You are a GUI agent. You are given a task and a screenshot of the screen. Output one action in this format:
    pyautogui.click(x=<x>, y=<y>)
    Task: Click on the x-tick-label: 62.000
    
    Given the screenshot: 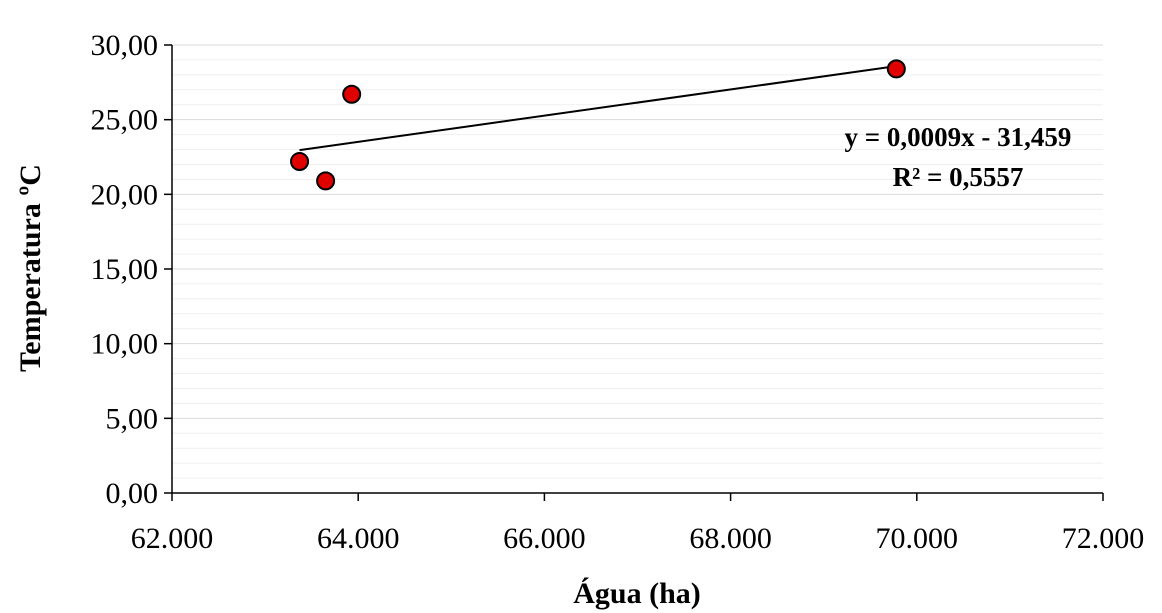 What is the action you would take?
    pyautogui.click(x=172, y=538)
    